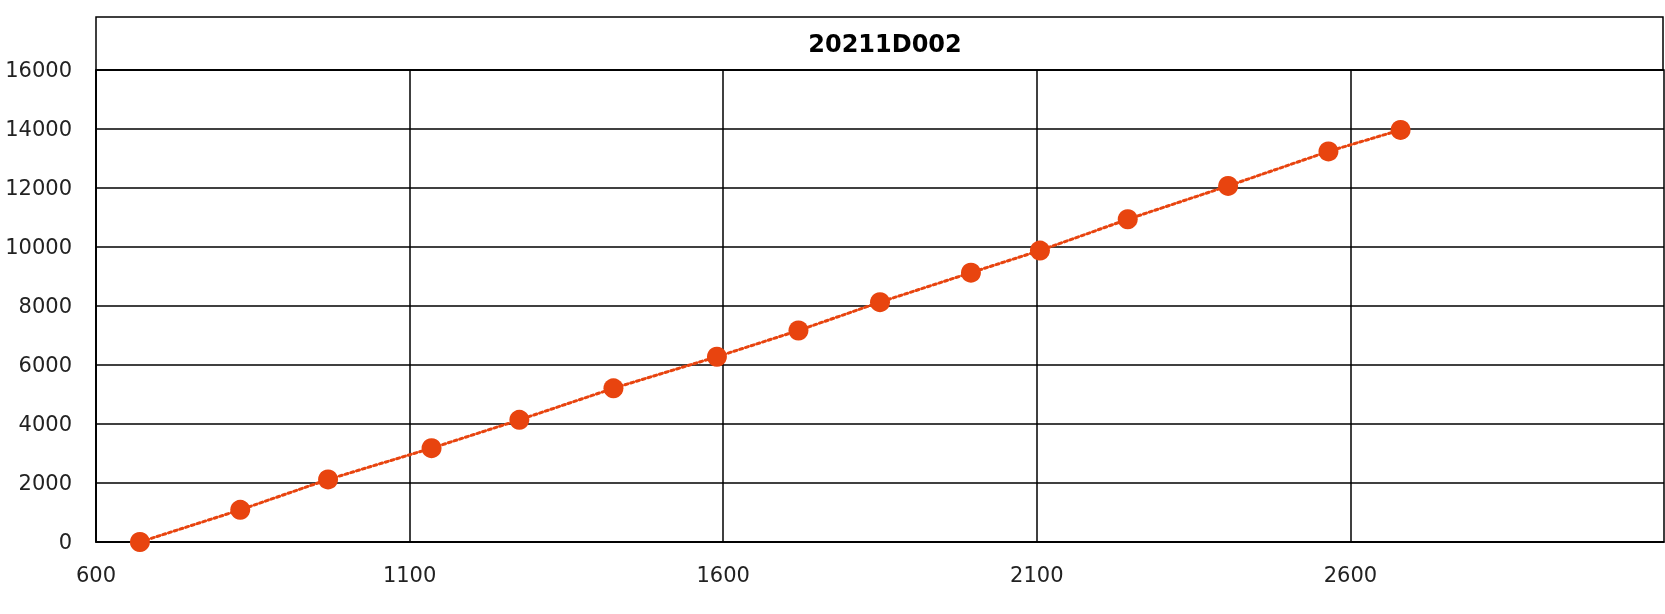 This screenshot has height=614, width=1665. Describe the element at coordinates (723, 574) in the screenshot. I see `x-tick-label: 1600` at that location.